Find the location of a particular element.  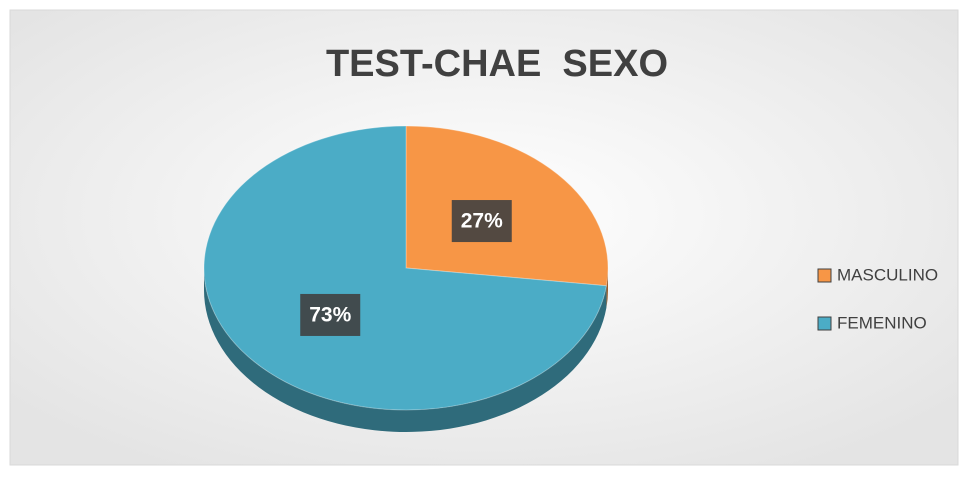

legend-label: FEMENINO is located at coordinates (882, 322).